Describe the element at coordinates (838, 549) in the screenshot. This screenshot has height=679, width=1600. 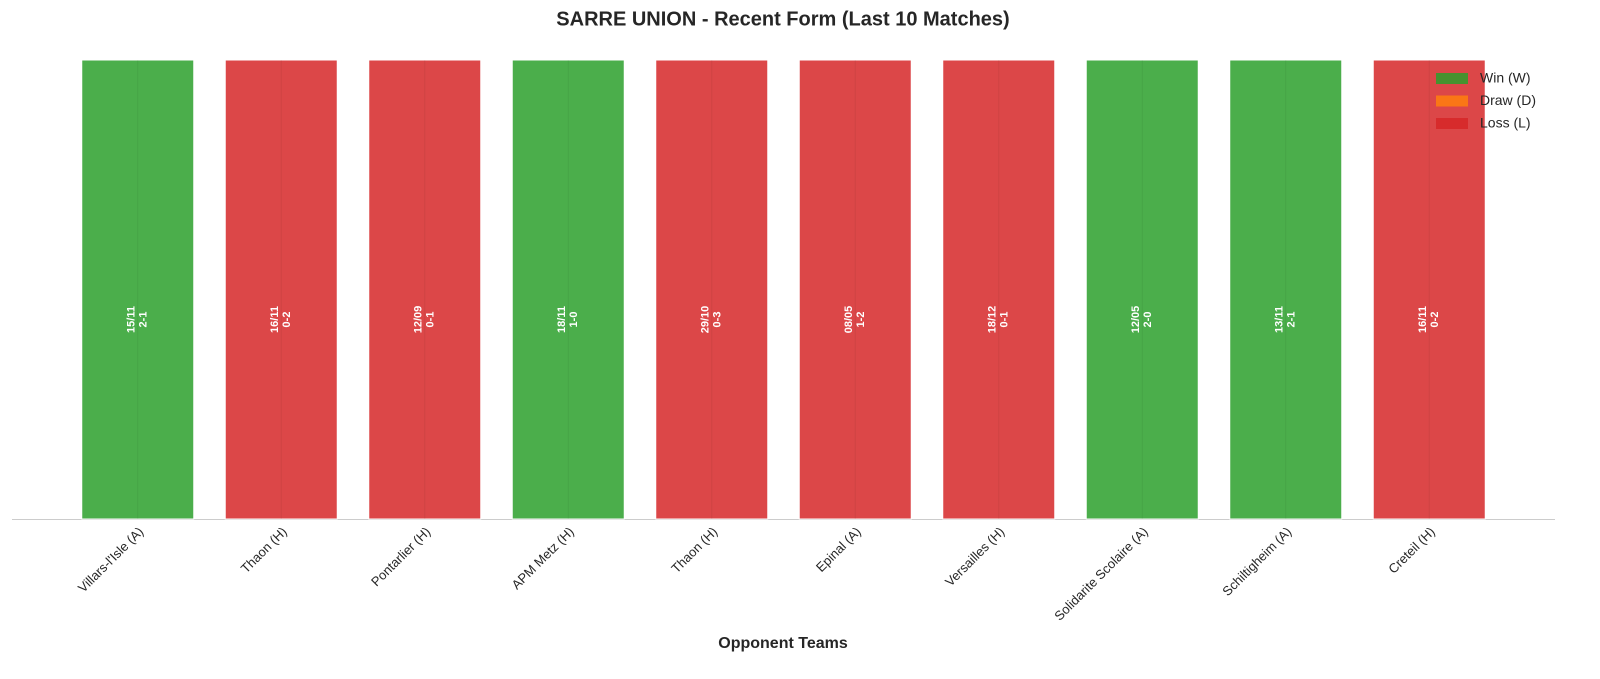
I see `x-tick-label: Epinal (A)` at that location.